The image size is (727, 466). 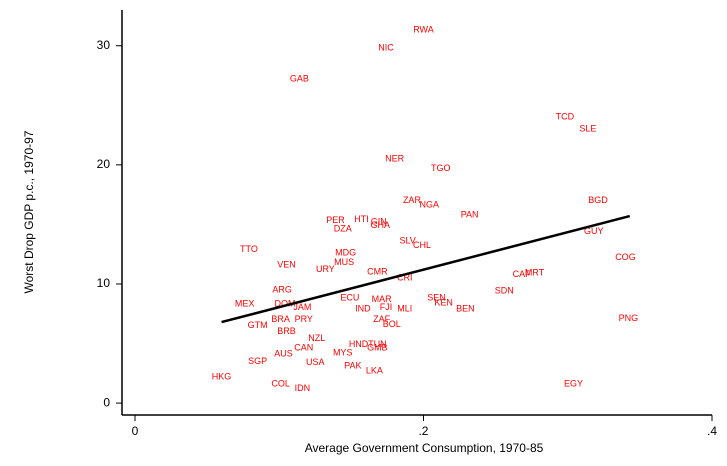 I want to click on country-marker: JAM, so click(x=302, y=307).